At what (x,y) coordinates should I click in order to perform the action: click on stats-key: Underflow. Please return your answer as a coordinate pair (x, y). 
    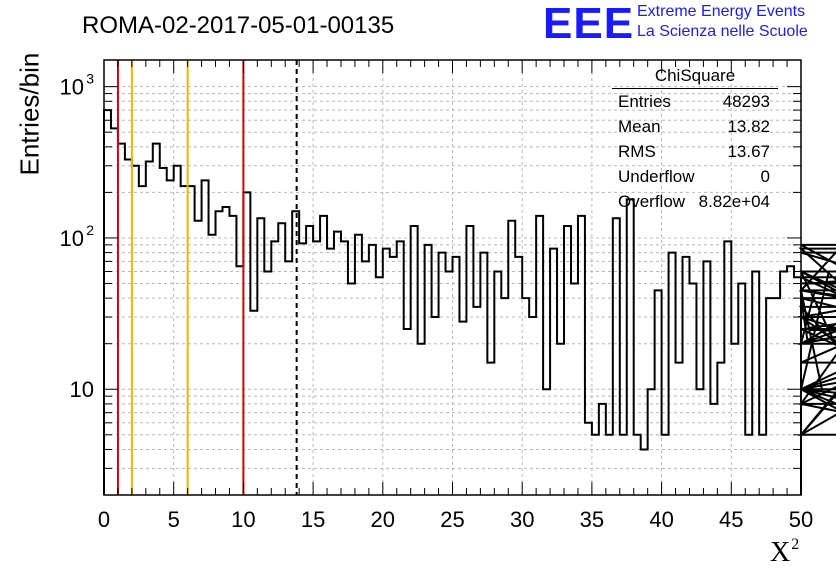
    Looking at the image, I should click on (656, 176).